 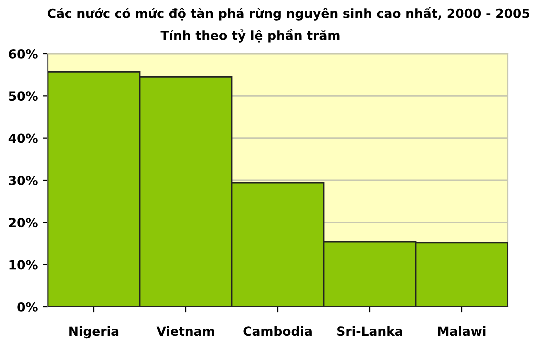 What do you see at coordinates (289, 14) in the screenshot?
I see `chart-title: Các nước có mức độ tàn phá rừng nguyên sinh cao nhất, 2000 - 2005` at bounding box center [289, 14].